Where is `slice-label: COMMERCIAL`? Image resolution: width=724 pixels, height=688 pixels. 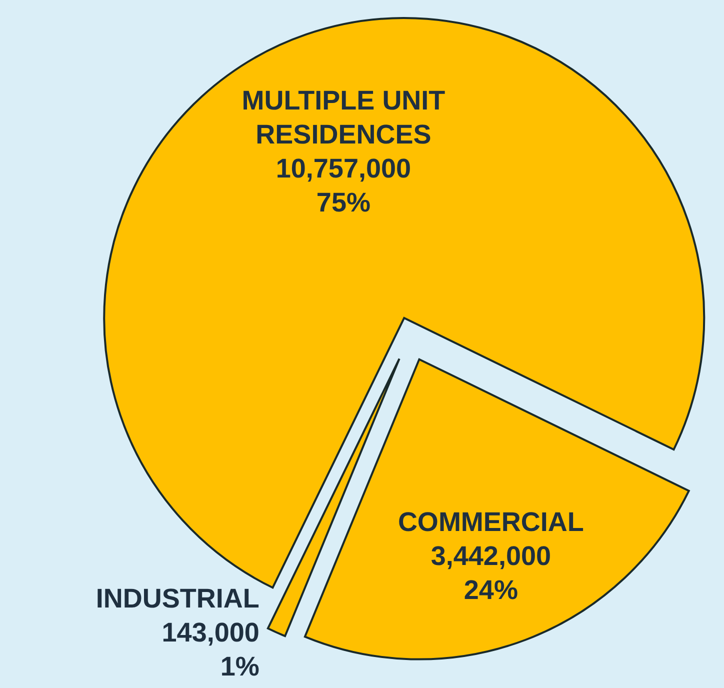 slice-label: COMMERCIAL is located at coordinates (491, 522).